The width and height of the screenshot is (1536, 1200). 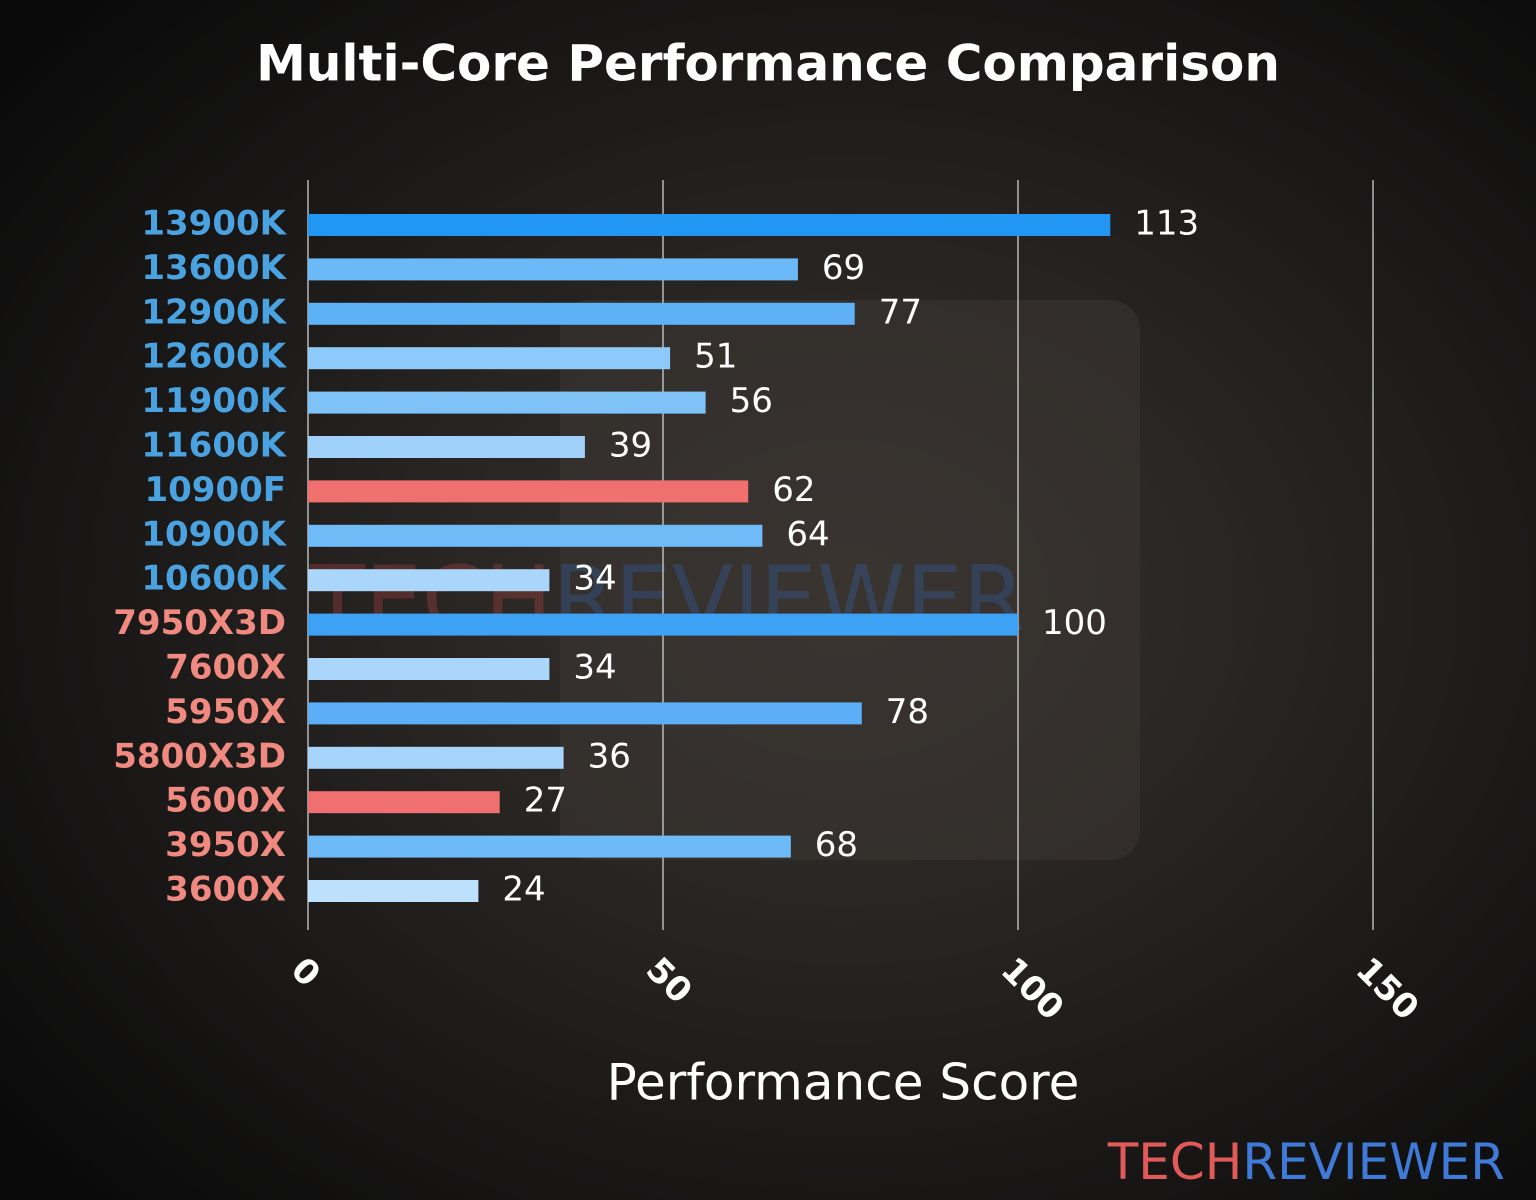 I want to click on value-label: 100, so click(x=1074, y=623).